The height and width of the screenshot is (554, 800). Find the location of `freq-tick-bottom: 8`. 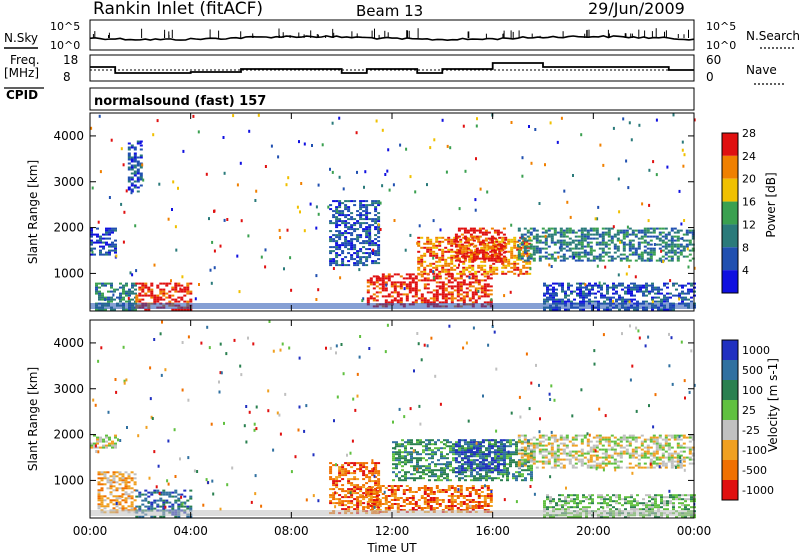

freq-tick-bottom: 8 is located at coordinates (67, 77).